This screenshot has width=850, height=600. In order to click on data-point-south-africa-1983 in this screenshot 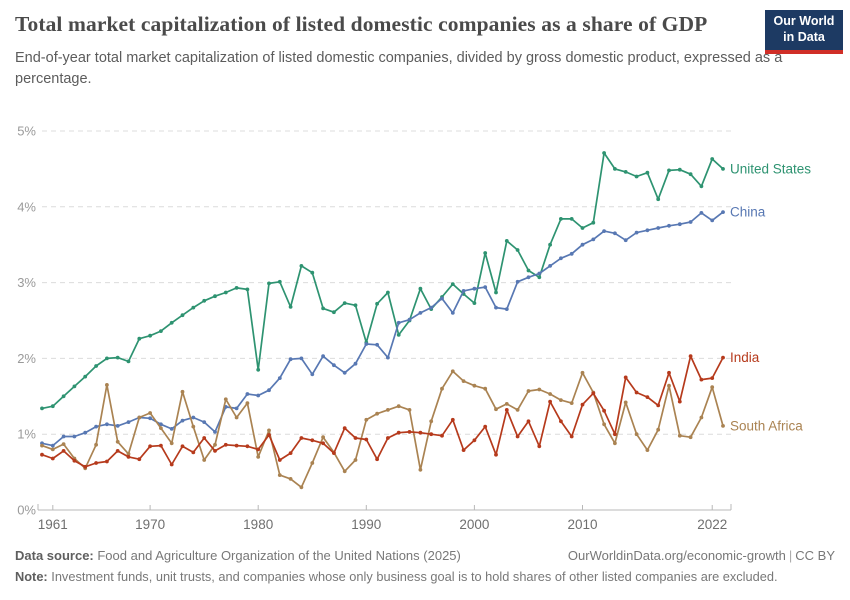, I will do `click(290, 479)`.